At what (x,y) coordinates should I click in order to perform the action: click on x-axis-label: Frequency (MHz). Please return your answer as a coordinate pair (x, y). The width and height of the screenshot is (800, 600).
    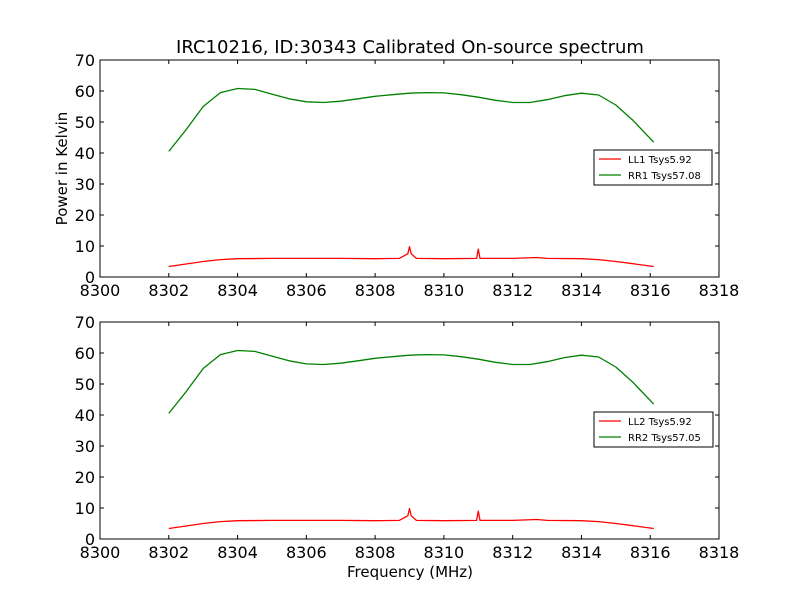
    Looking at the image, I should click on (410, 572).